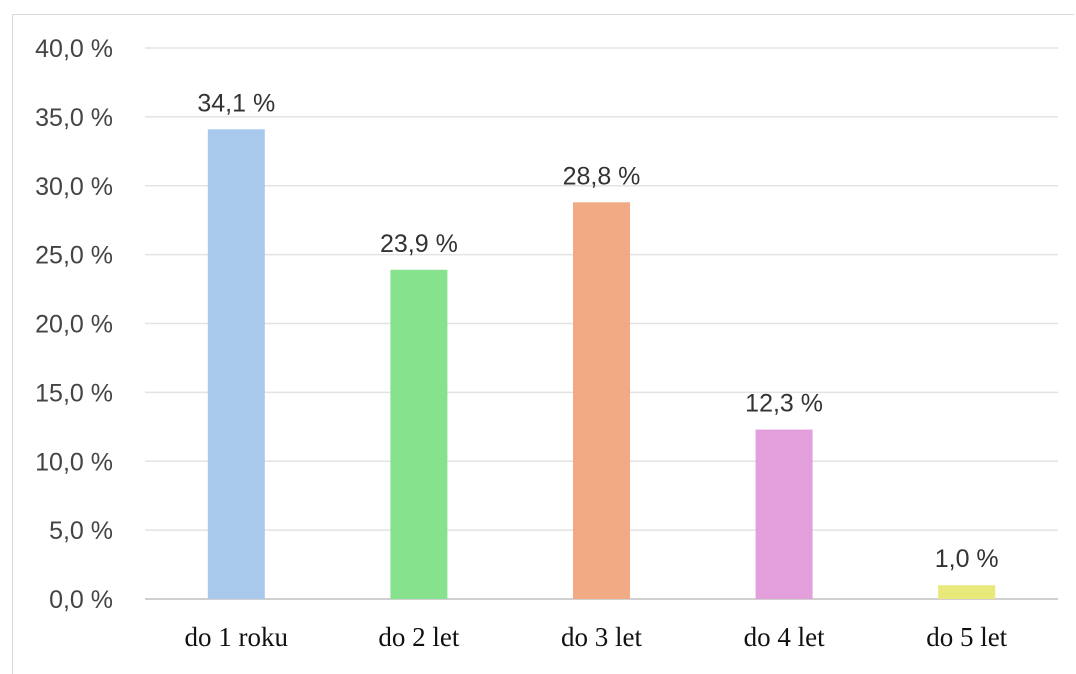 This screenshot has height=674, width=1076. I want to click on y-tick-label: 5,0 %, so click(81, 531).